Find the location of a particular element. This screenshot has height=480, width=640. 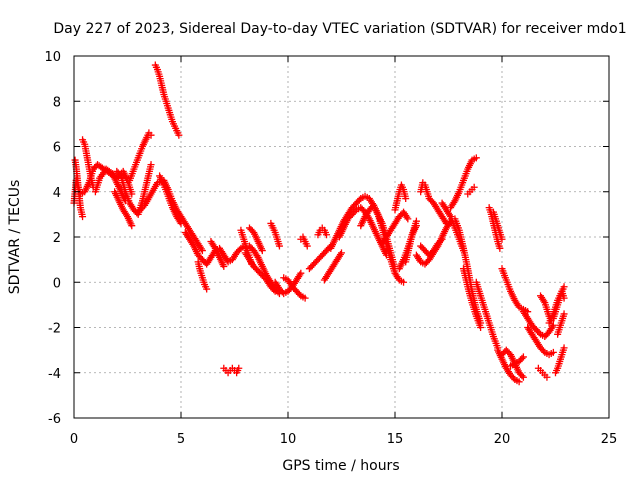

series-arc-y is located at coordinates (332, 266).